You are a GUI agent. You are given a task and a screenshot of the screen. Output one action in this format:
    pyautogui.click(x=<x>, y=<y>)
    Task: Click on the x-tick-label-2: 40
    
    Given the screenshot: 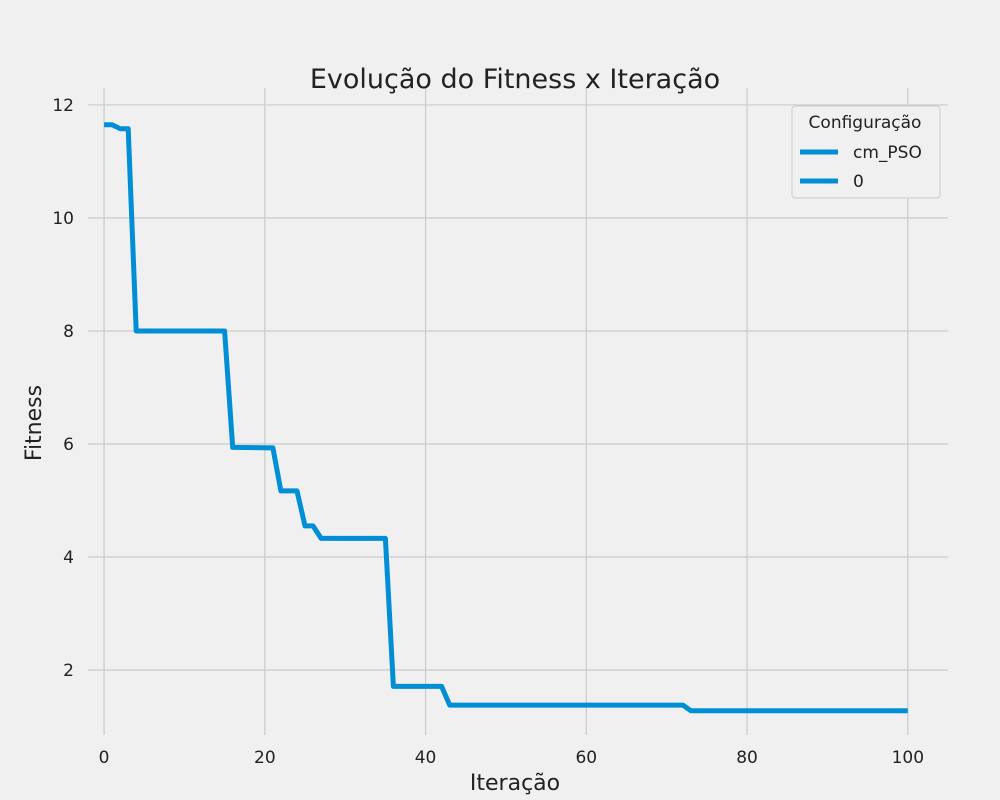 What is the action you would take?
    pyautogui.click(x=426, y=758)
    